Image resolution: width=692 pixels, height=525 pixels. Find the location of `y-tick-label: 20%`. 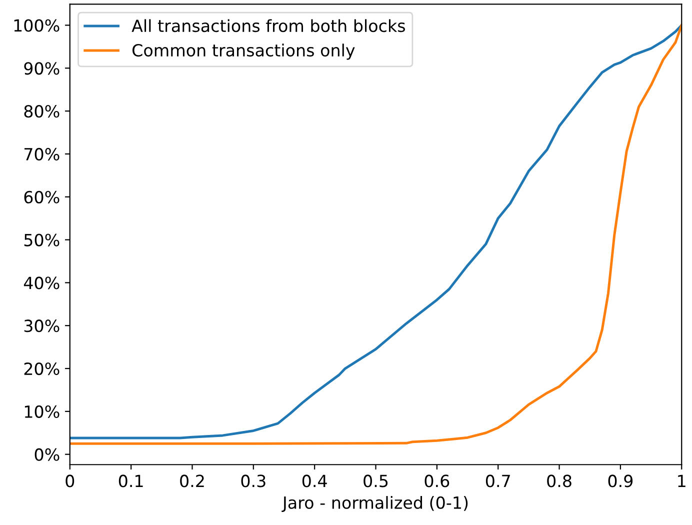

y-tick-label: 20% is located at coordinates (42, 369).